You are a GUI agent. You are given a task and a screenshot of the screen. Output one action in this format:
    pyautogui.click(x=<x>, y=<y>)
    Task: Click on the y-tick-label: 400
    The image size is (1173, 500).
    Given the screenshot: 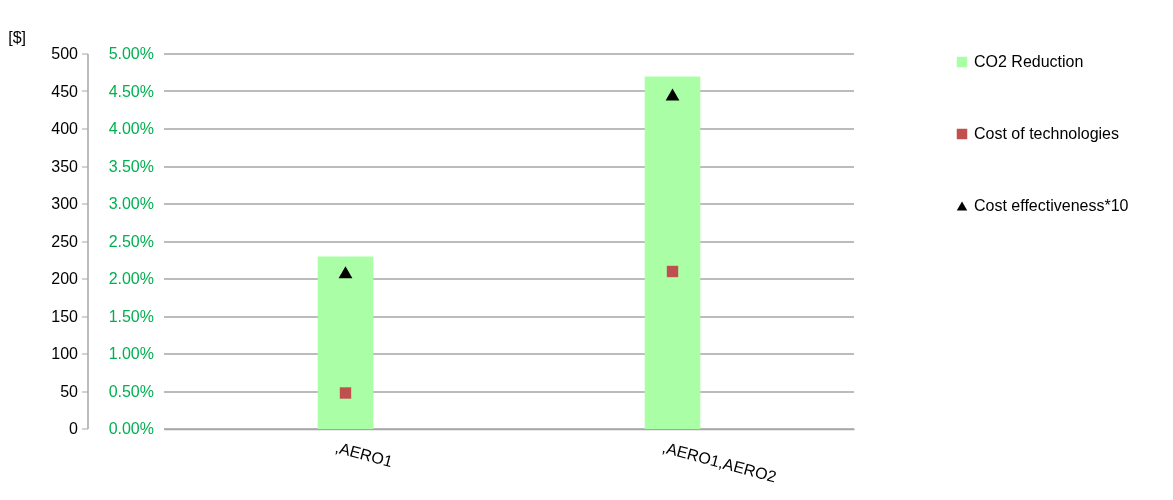 What is the action you would take?
    pyautogui.click(x=65, y=128)
    